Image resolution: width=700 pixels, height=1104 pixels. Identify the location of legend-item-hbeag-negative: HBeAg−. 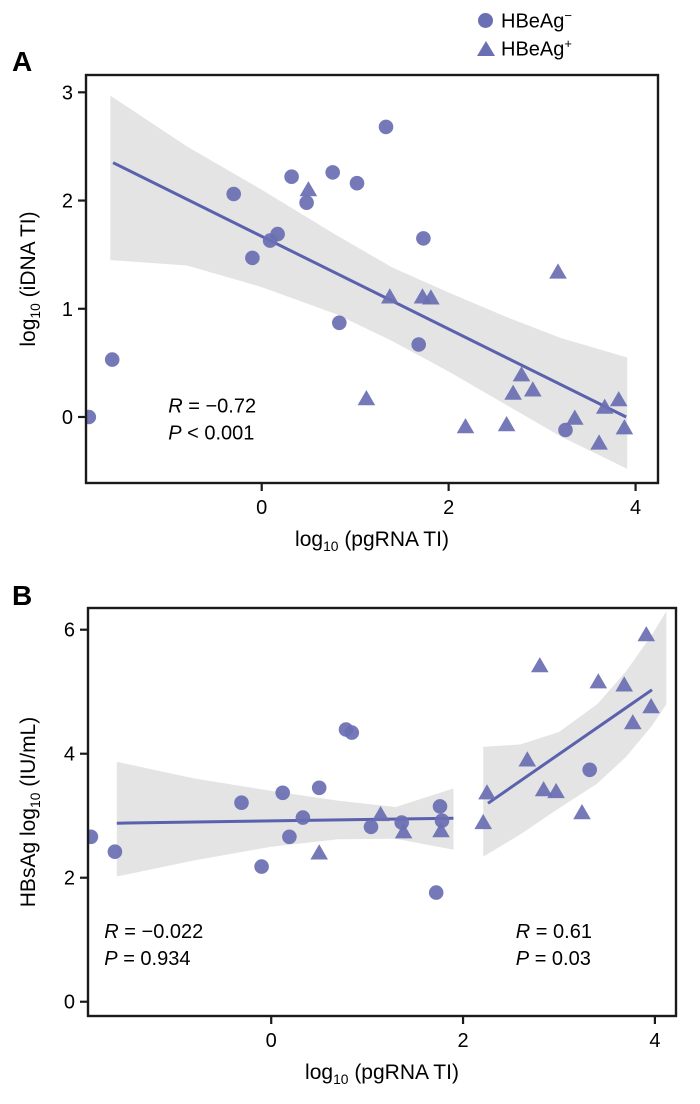
(525, 20).